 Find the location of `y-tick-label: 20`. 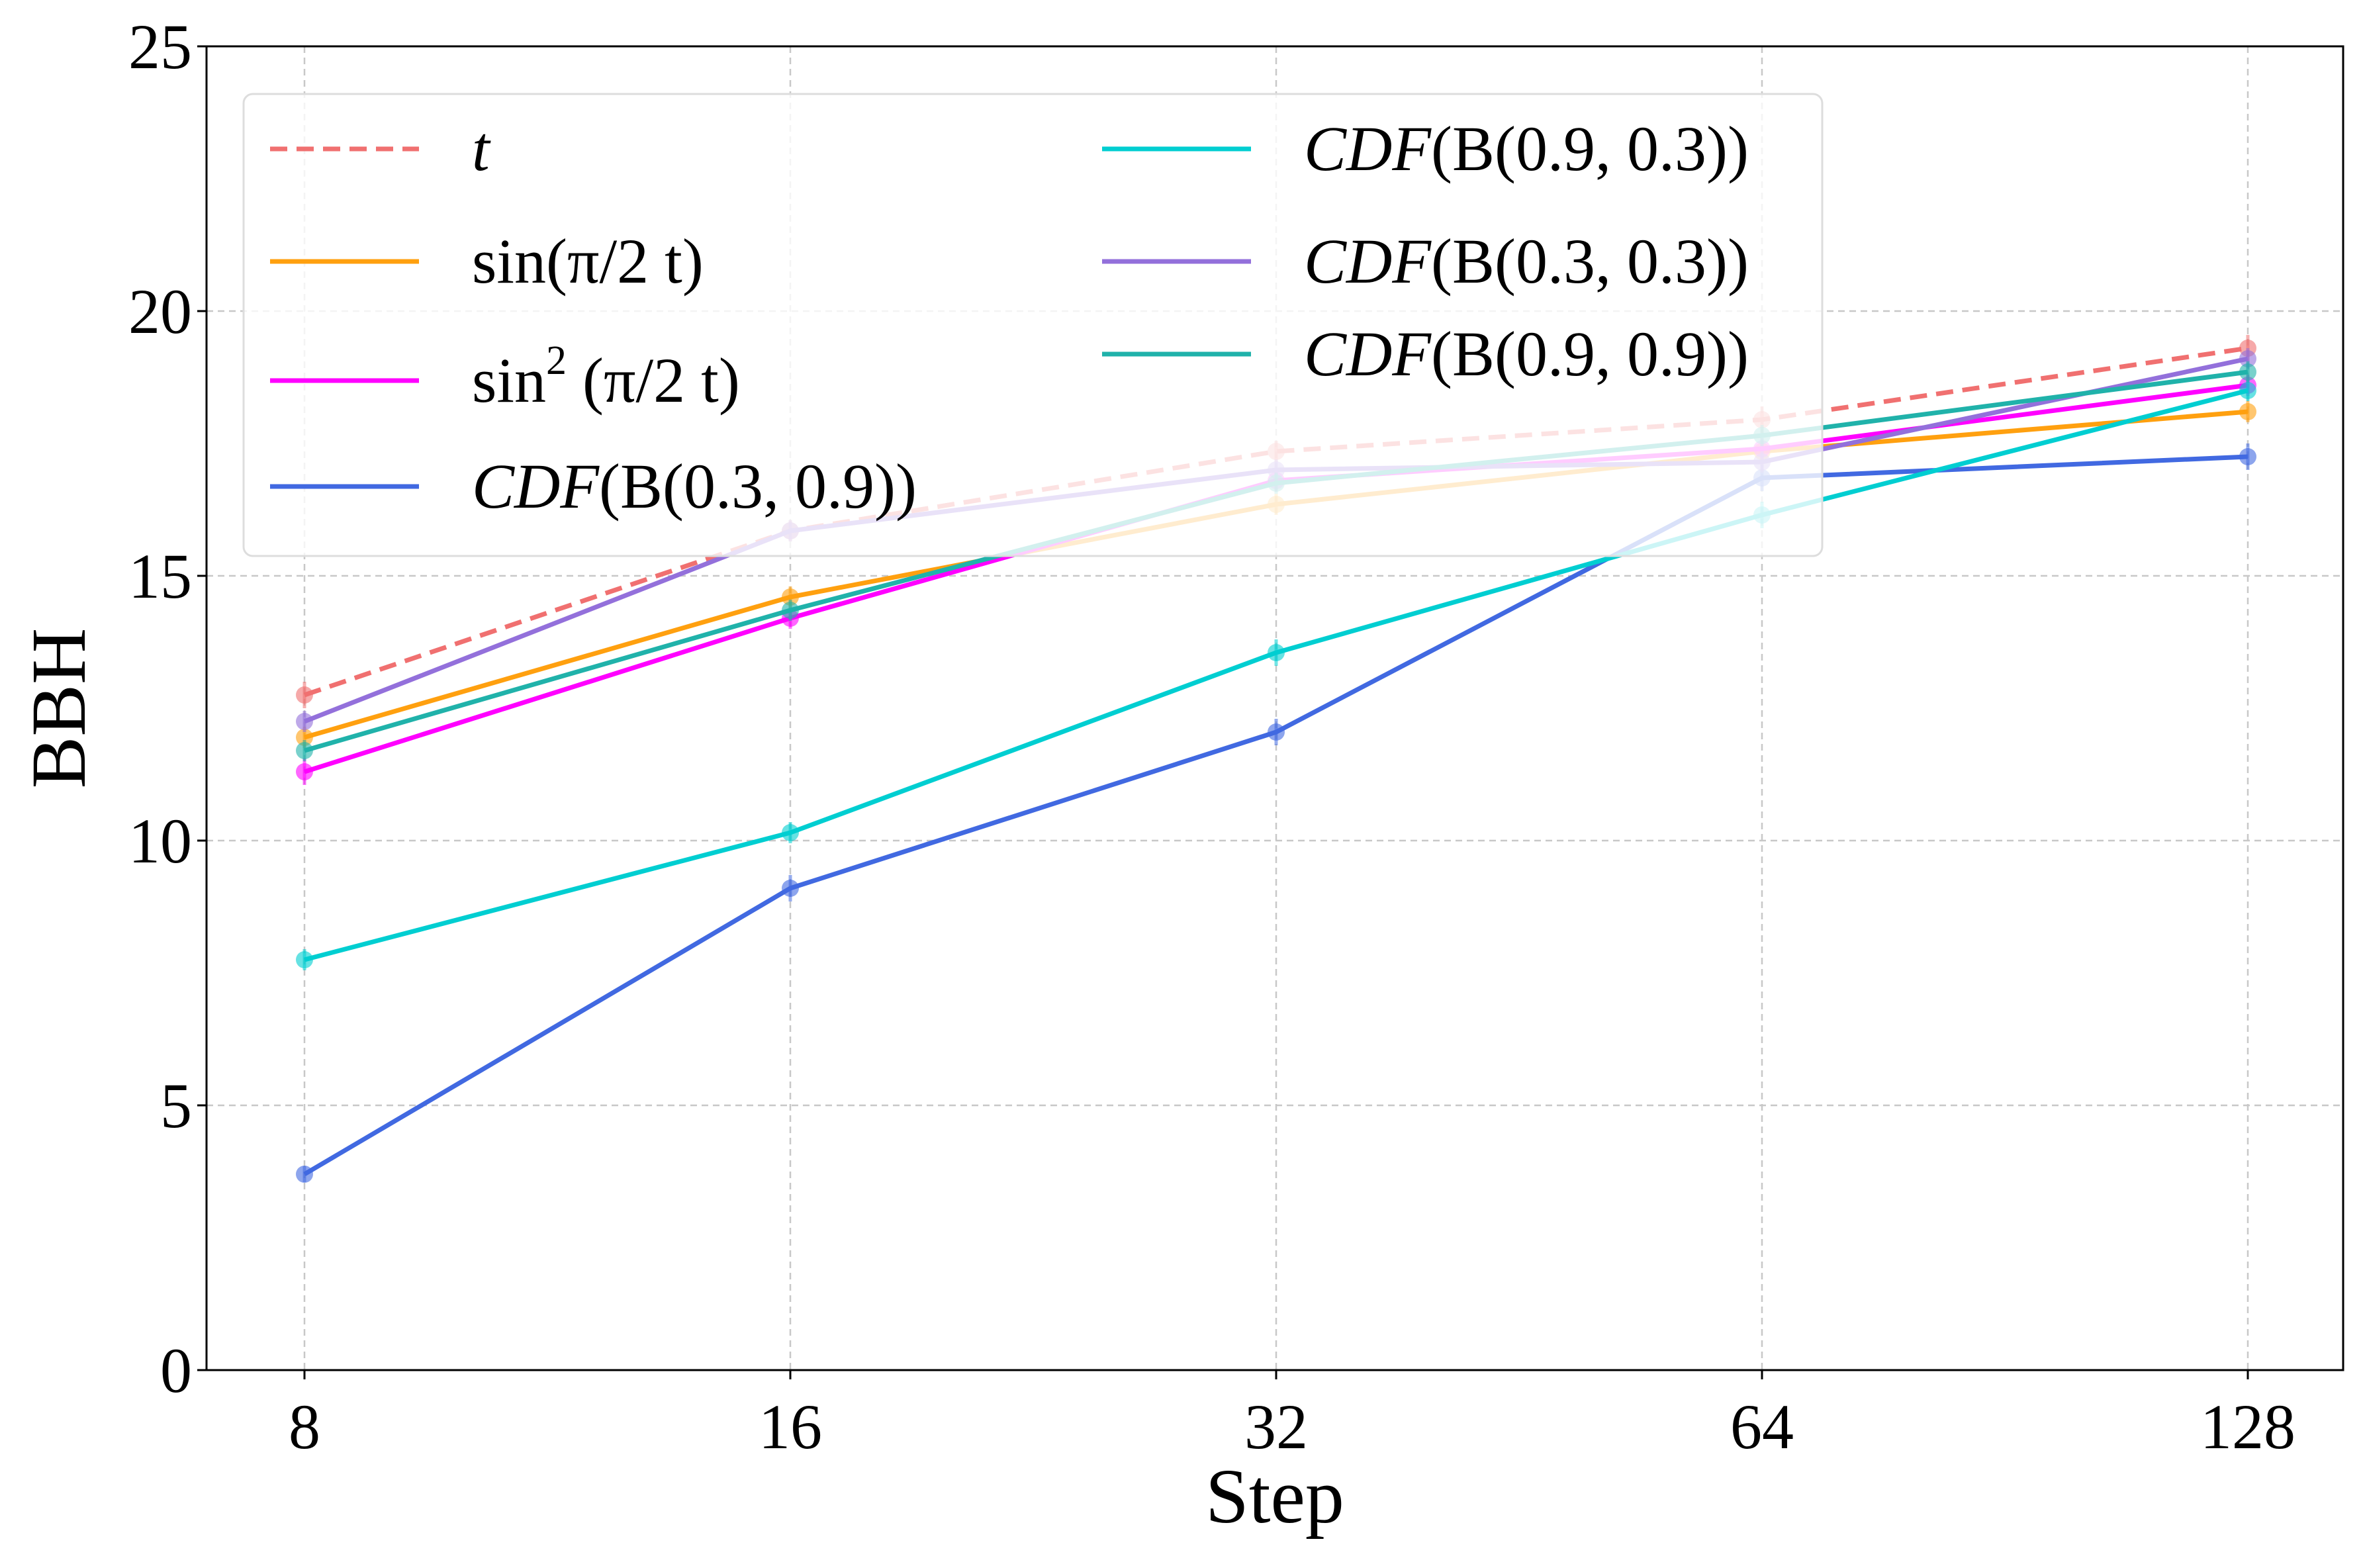

y-tick-label: 20 is located at coordinates (160, 311).